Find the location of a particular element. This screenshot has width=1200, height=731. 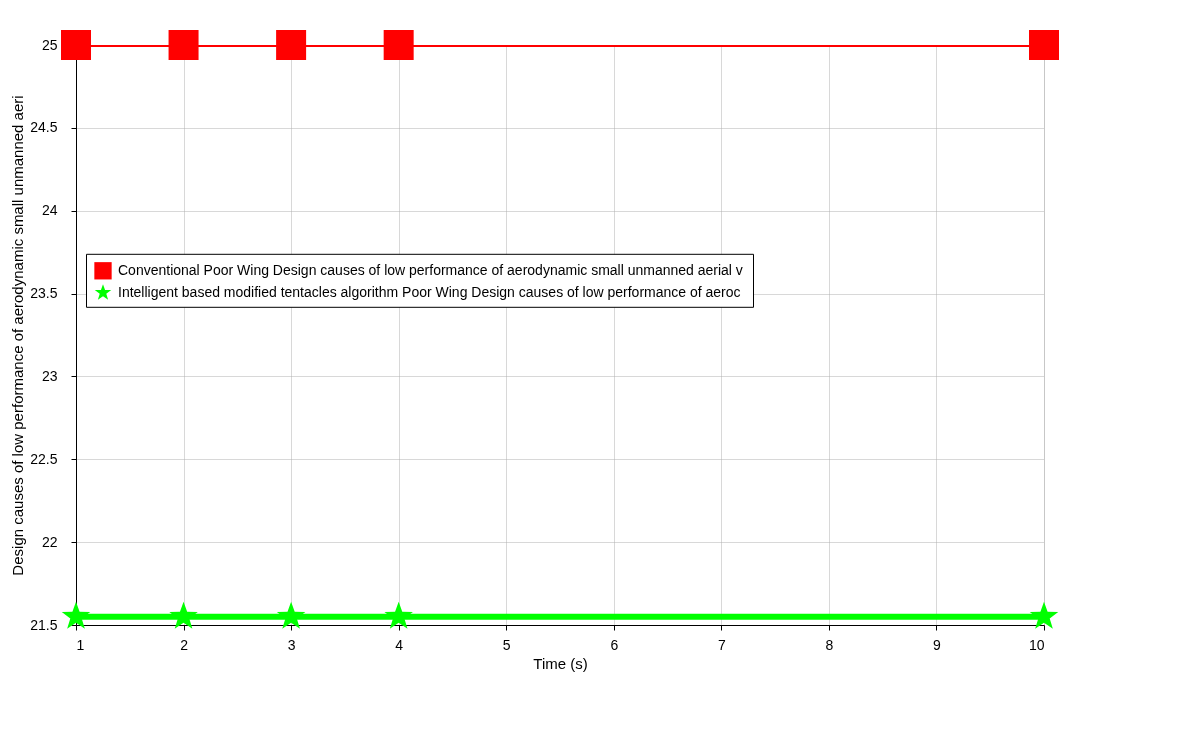

y-tick-label: 24.5 is located at coordinates (44, 127).